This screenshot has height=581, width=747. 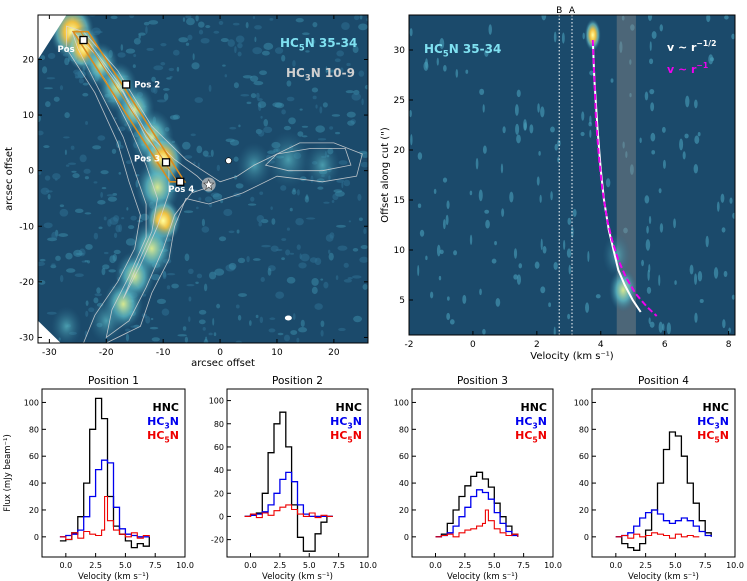 I want to click on pv-legend-white: v ~ r−1/2, so click(x=691, y=46).